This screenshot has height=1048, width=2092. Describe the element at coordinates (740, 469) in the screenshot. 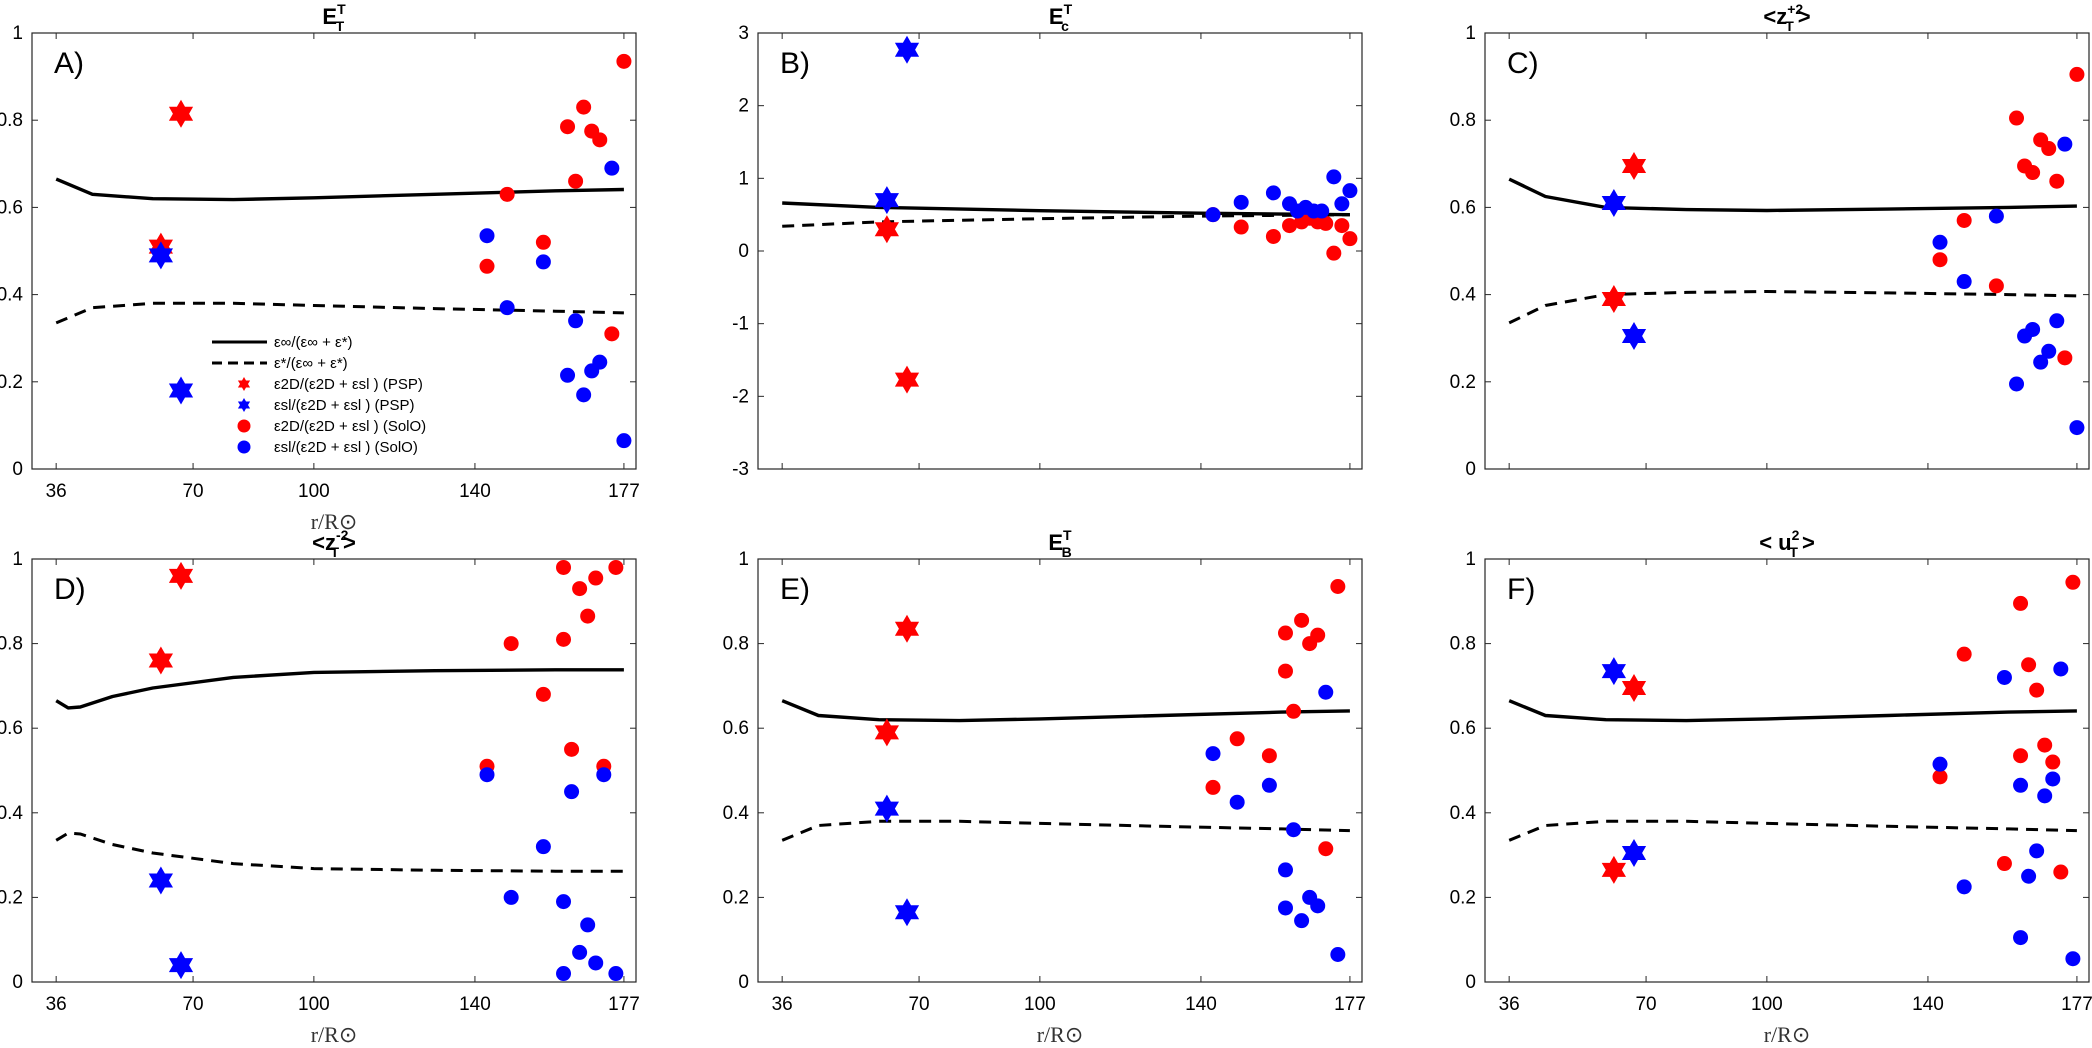

I see `y-tick-label: -3` at that location.